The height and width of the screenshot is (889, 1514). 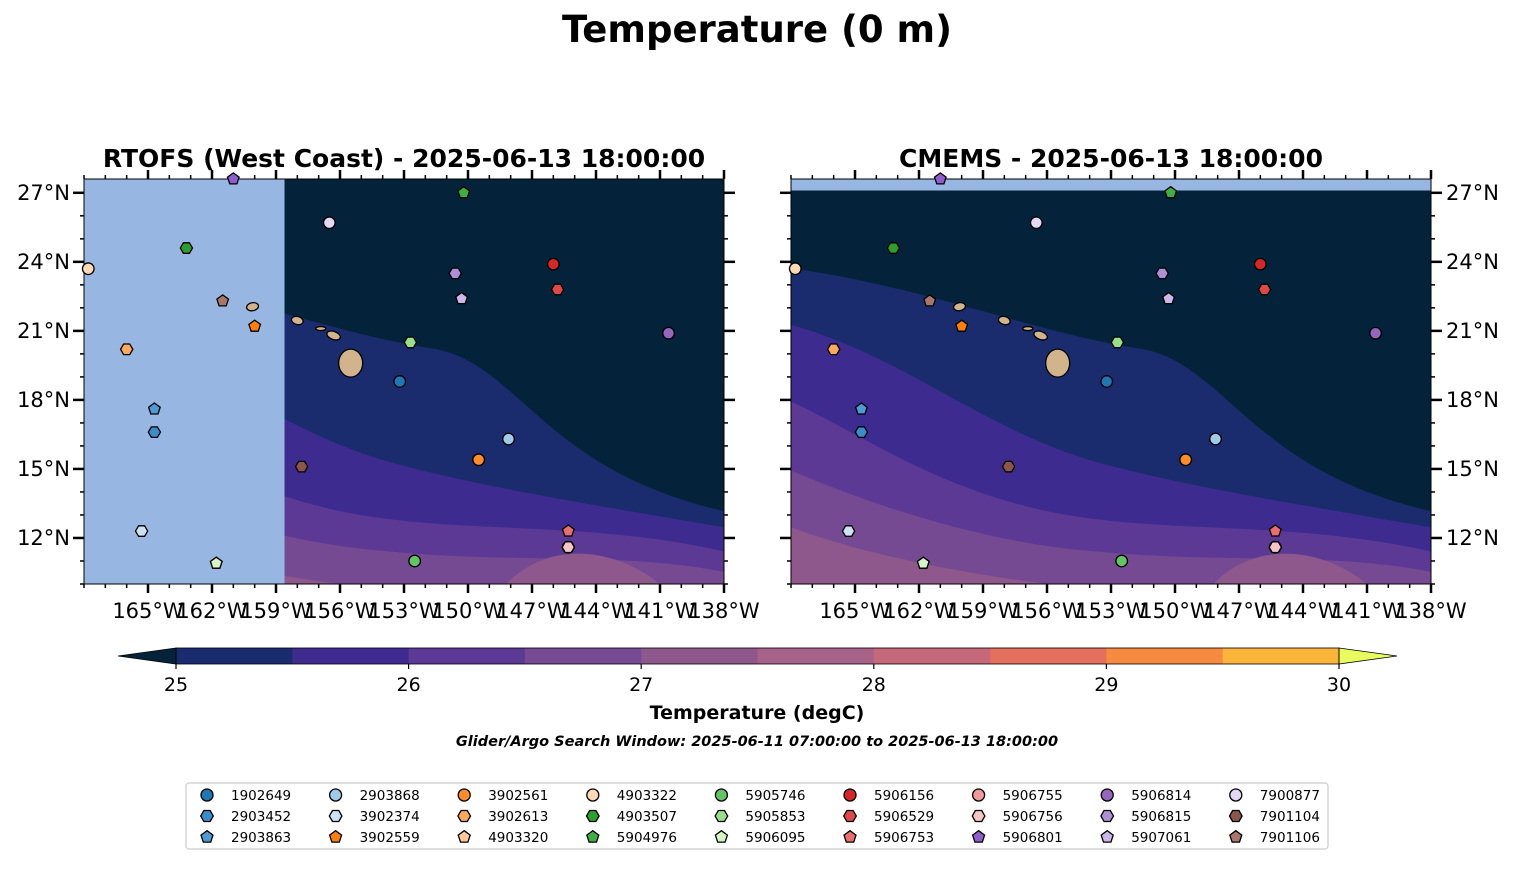 I want to click on legend-item: 4903320, so click(x=502, y=837).